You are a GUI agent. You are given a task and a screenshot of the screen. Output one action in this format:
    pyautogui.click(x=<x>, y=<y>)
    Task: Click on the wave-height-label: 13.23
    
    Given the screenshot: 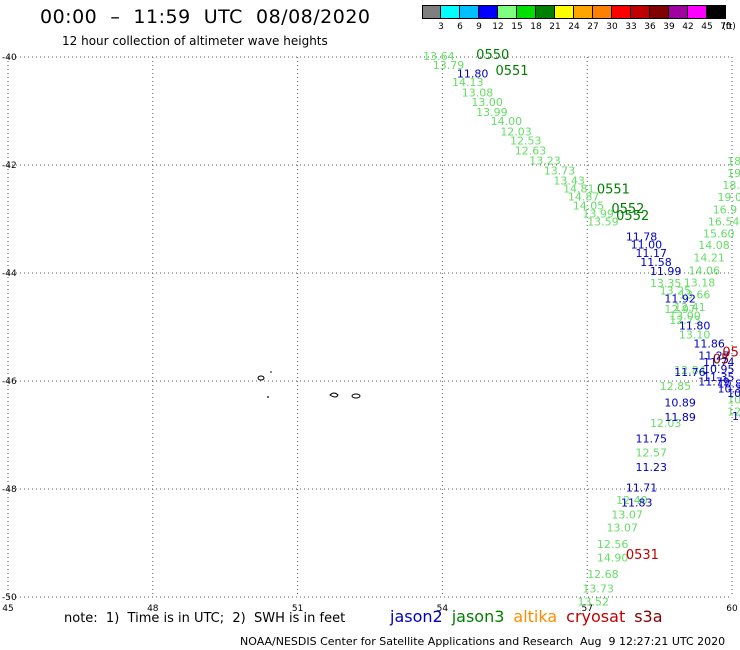 What is the action you would take?
    pyautogui.click(x=545, y=160)
    